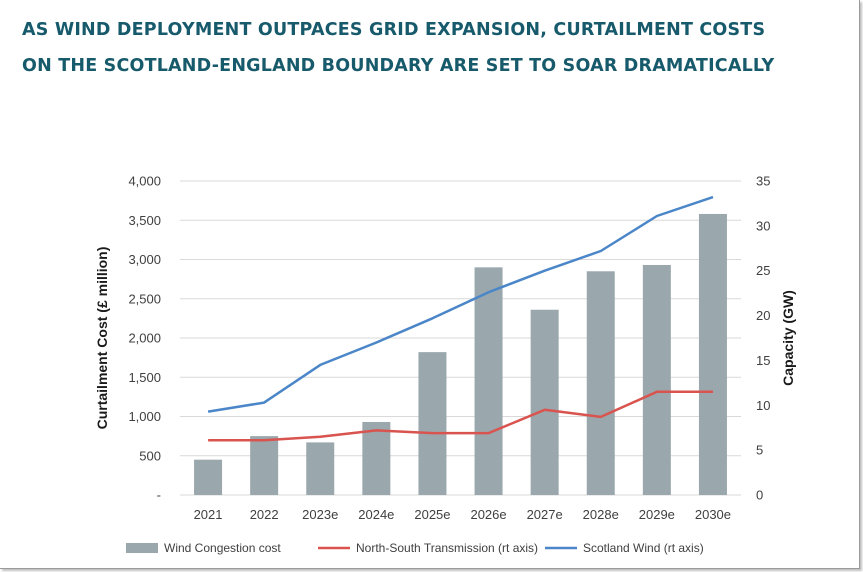 The image size is (863, 572). I want to click on x-tick-label: 2023e, so click(320, 514).